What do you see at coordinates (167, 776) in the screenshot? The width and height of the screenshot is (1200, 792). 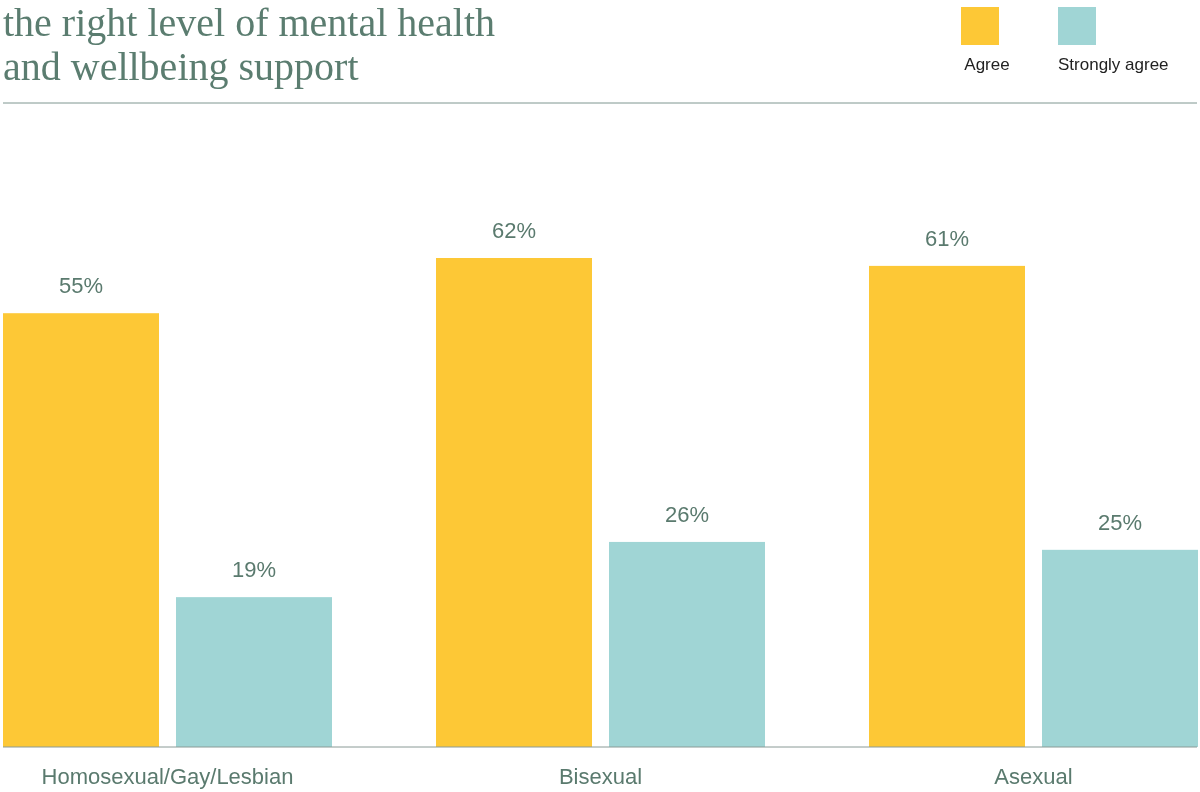 I see `x-tick-label: Homosexual/Gay/Lesbian` at bounding box center [167, 776].